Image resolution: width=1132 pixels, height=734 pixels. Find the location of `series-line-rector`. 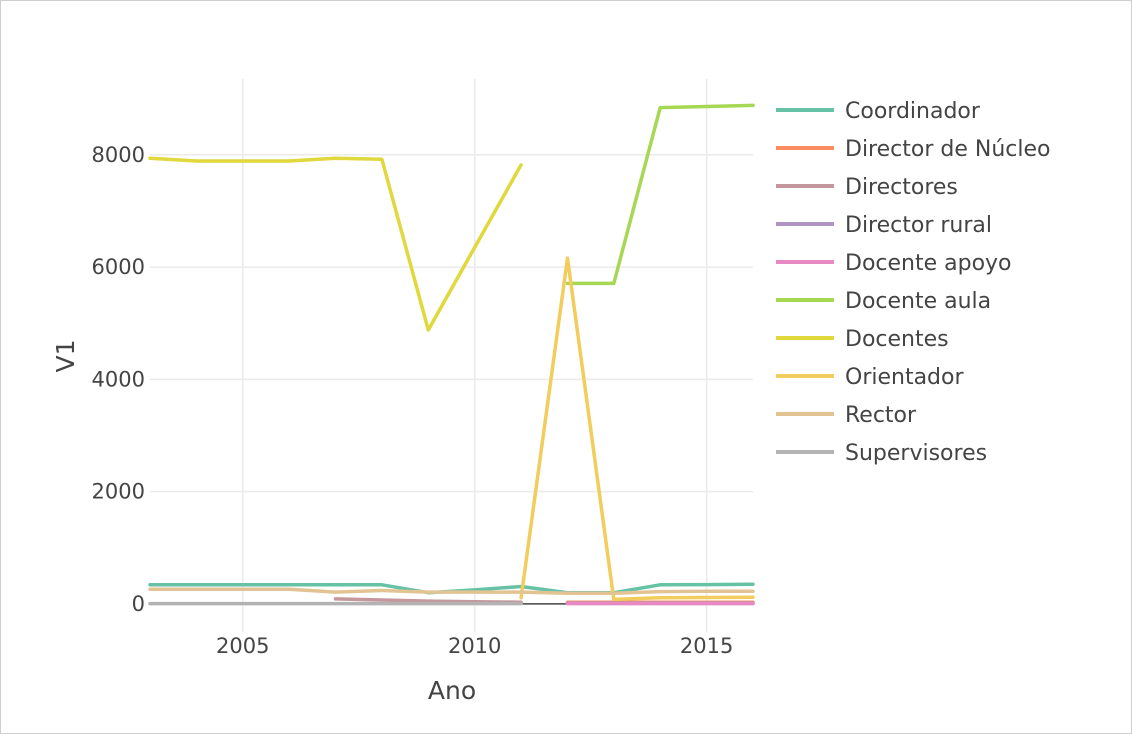

series-line-rector is located at coordinates (451, 591).